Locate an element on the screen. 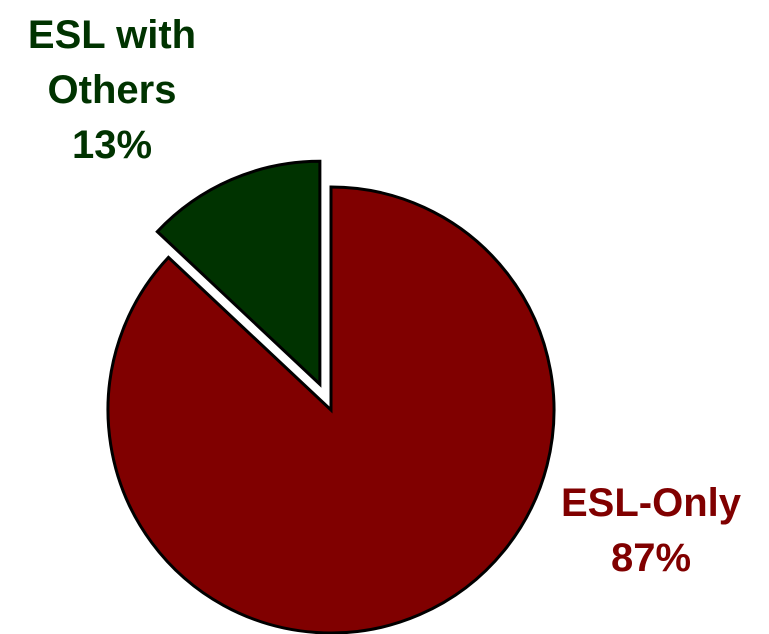 The height and width of the screenshot is (634, 769). pie-slice-esl-with-others is located at coordinates (238, 273).